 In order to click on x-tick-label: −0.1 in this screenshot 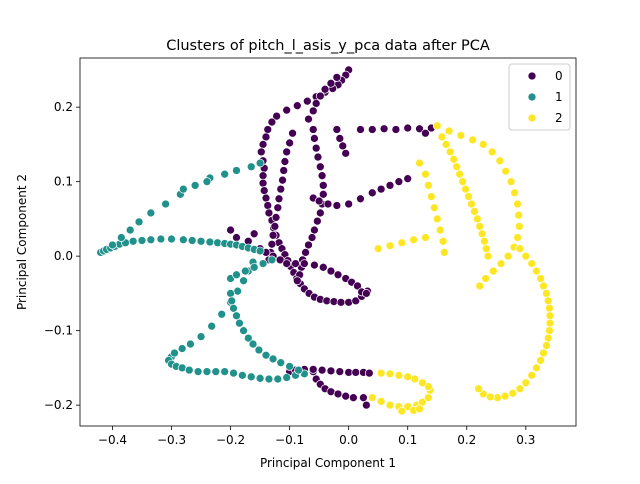, I will do `click(289, 440)`.